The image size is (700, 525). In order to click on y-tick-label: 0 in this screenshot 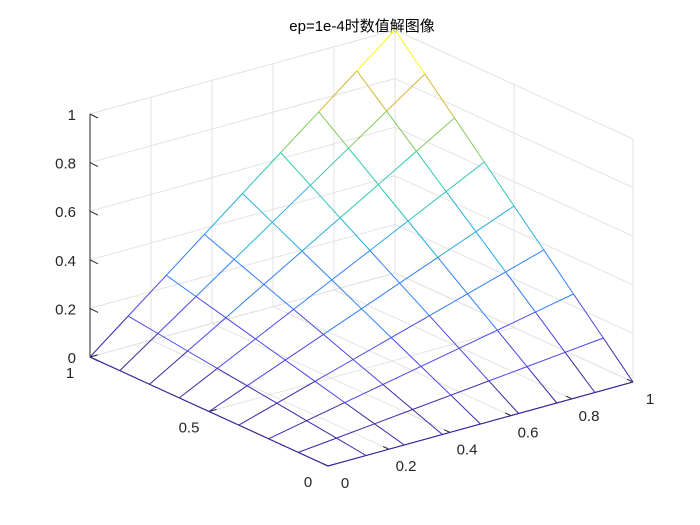, I will do `click(308, 482)`.